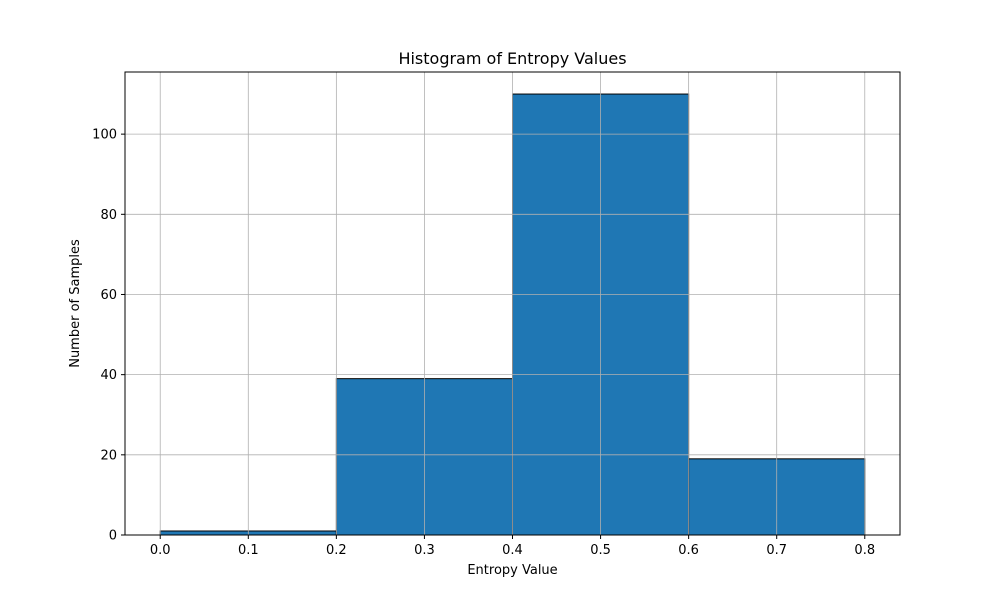  I want to click on y-tick-label-4: 80, so click(108, 215).